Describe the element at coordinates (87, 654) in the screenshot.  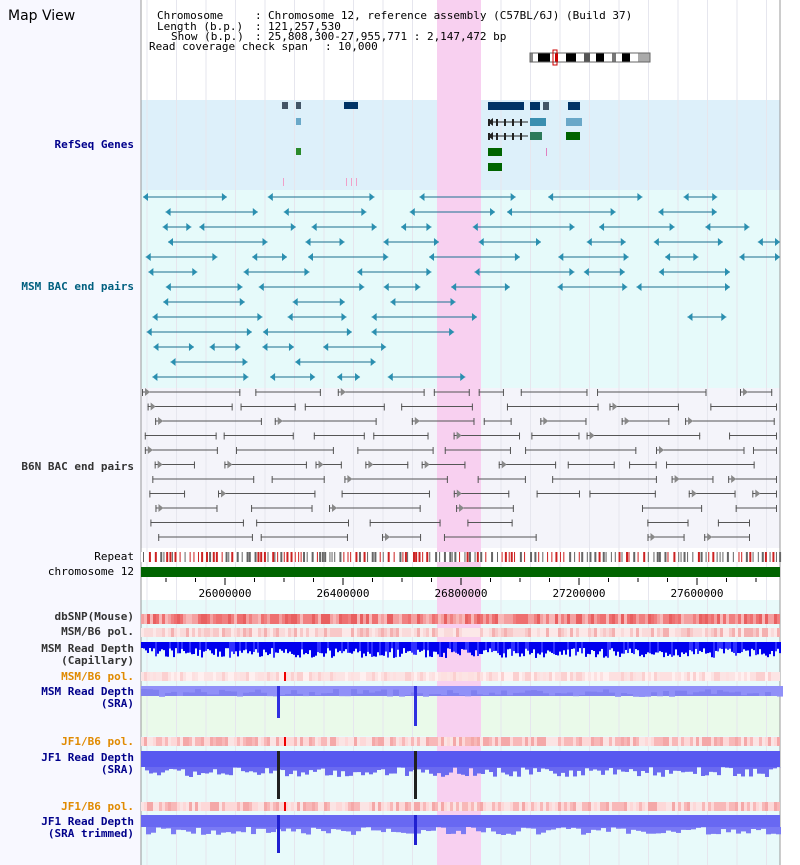
I see `track-label-msm-depth-capillary: MSM Read Depth (Capillary)` at that location.